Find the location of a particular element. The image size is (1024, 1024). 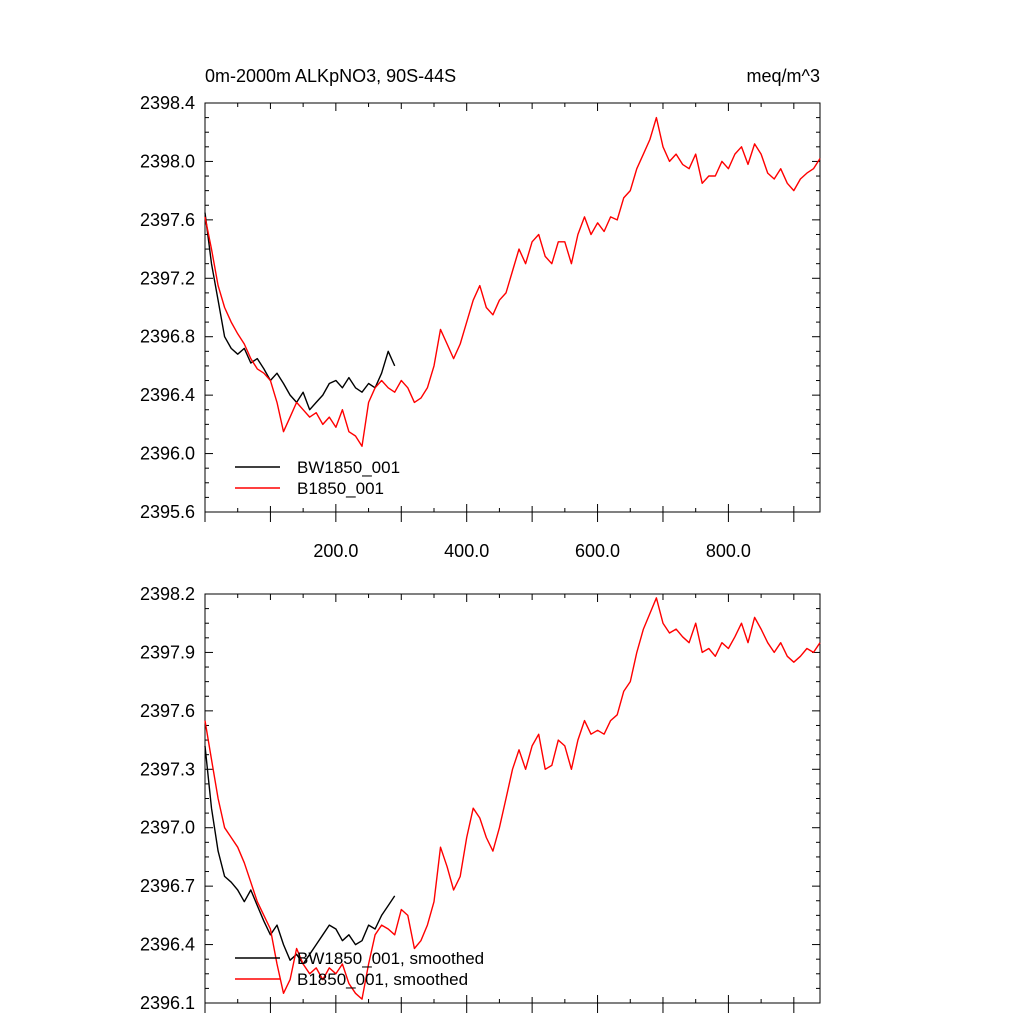

y-tick-label: 2396.0 is located at coordinates (167, 454).